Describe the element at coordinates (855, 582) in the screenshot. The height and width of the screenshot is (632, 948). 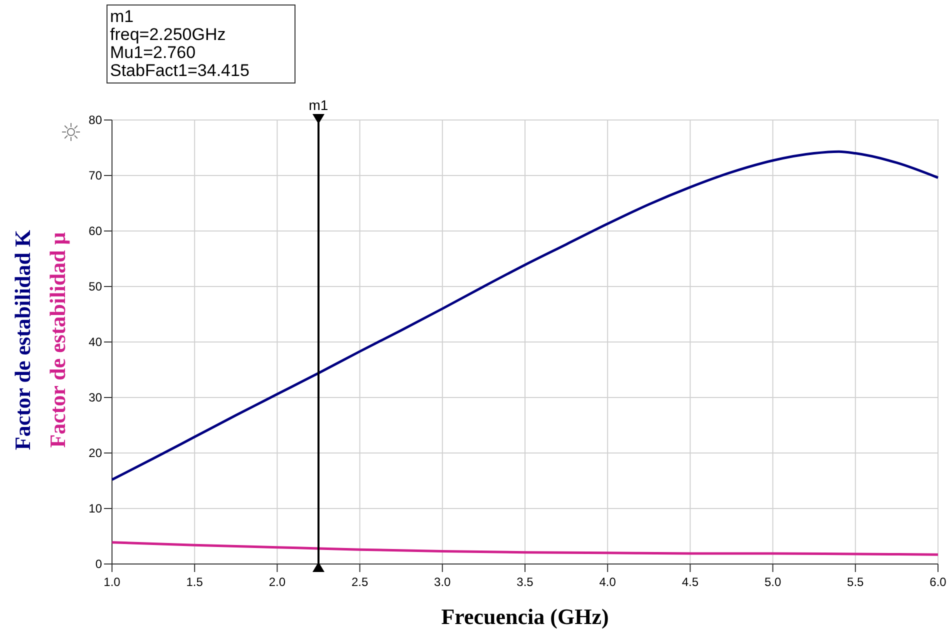
I see `x-tick-label: 5.5` at that location.